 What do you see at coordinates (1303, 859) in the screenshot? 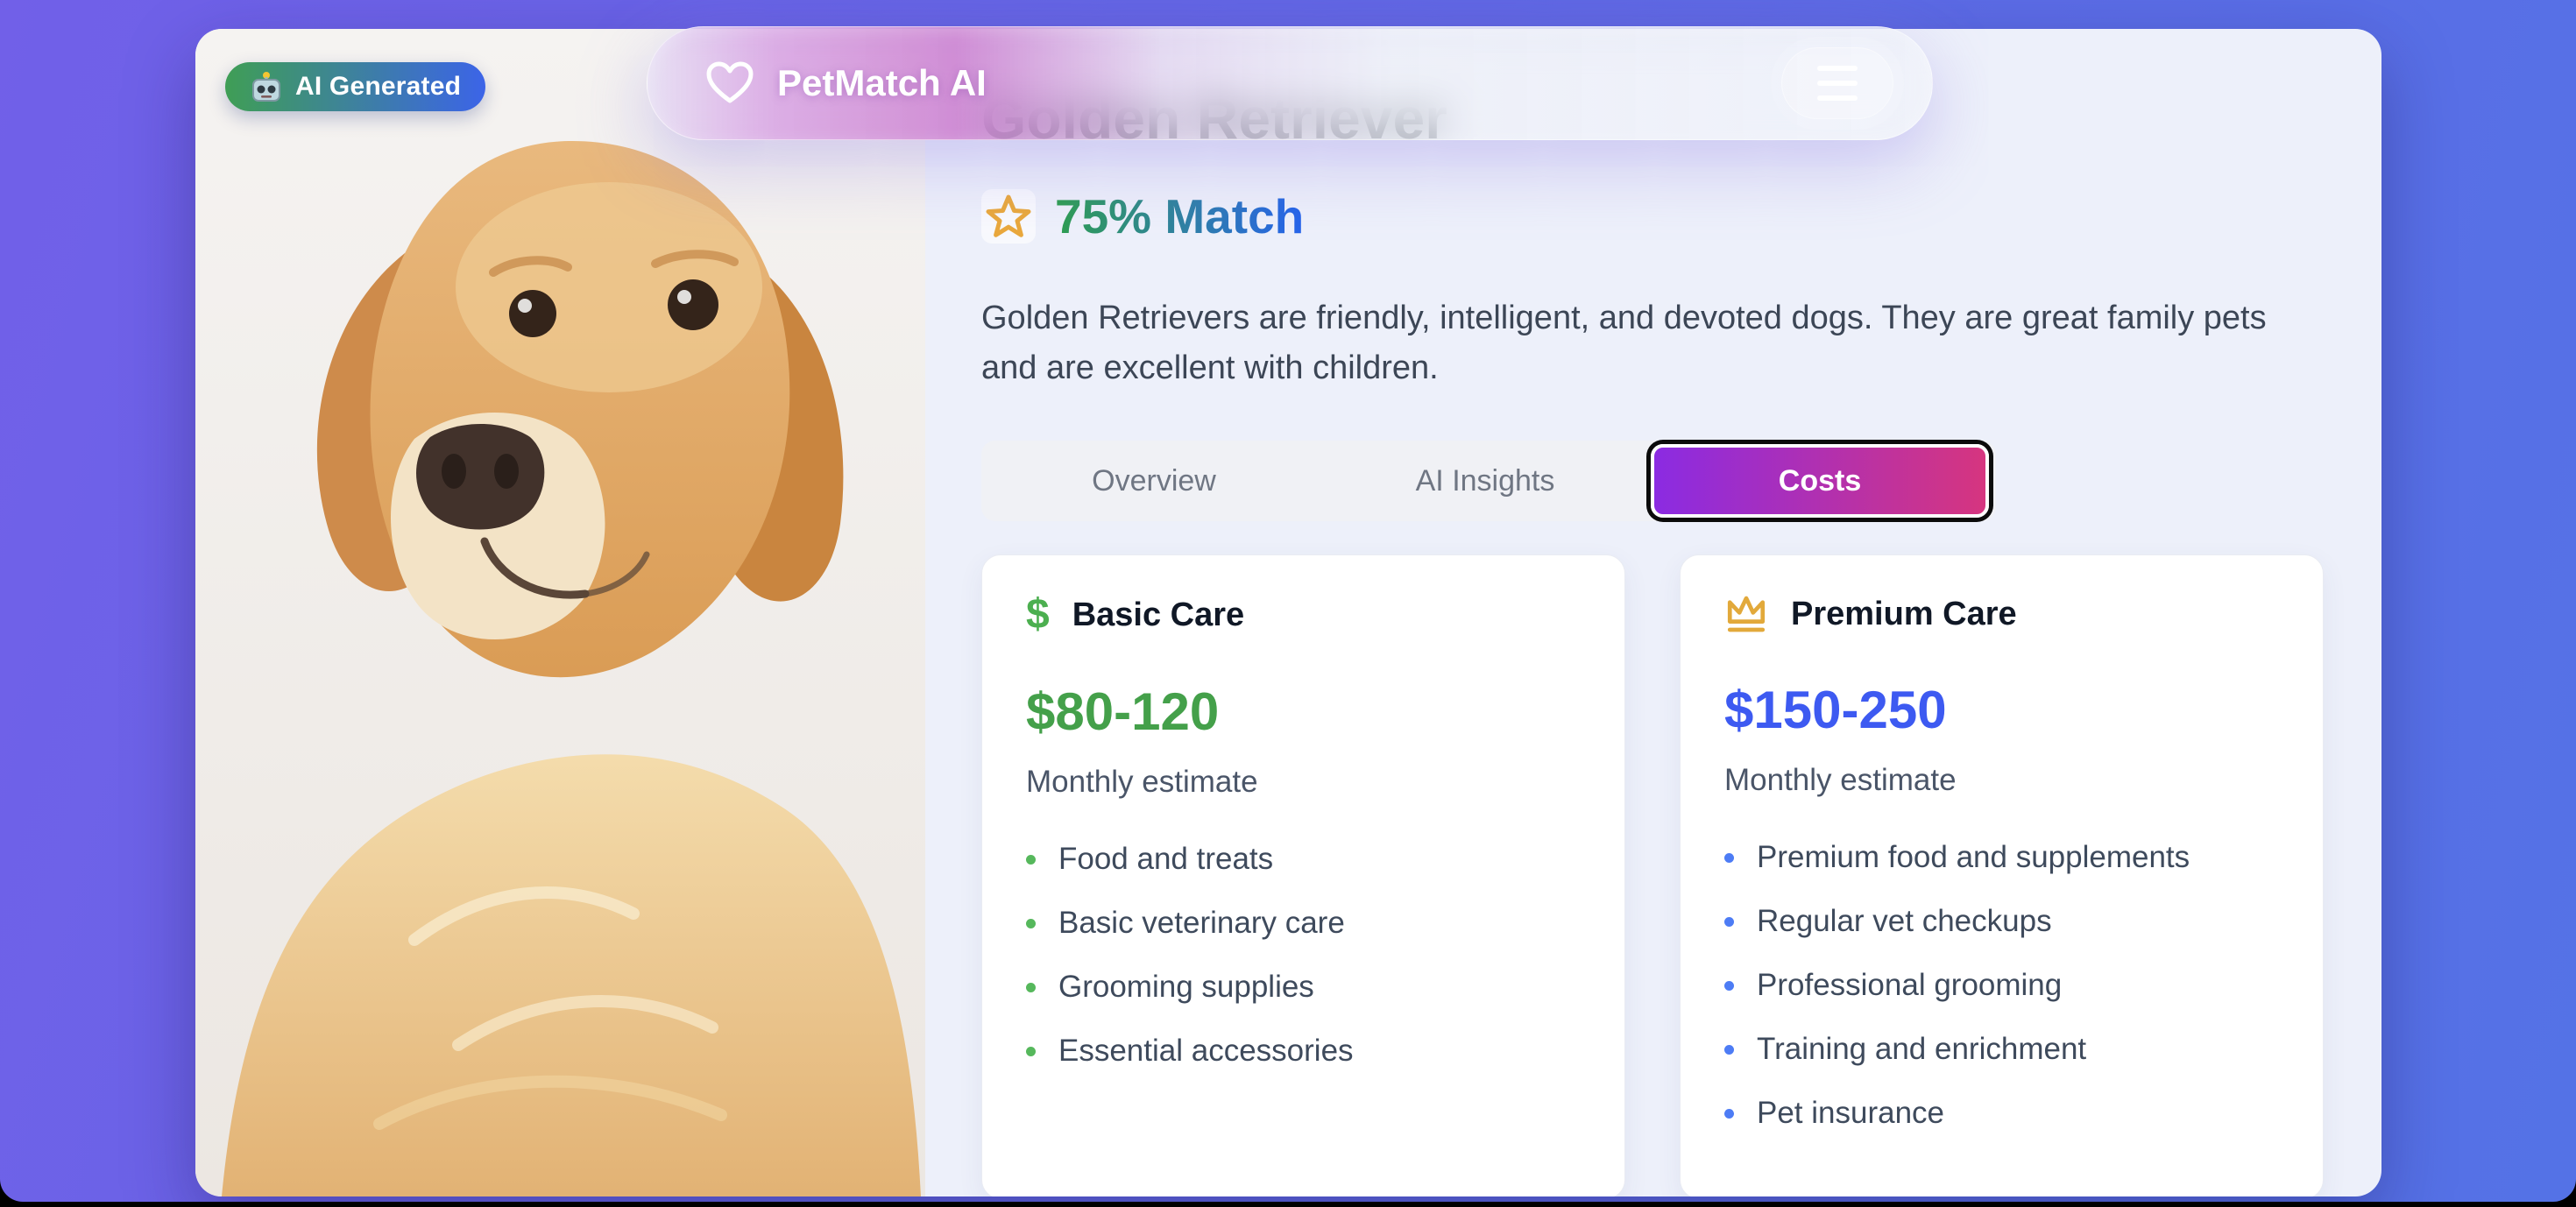
I see `list-item: Food and treats` at bounding box center [1303, 859].